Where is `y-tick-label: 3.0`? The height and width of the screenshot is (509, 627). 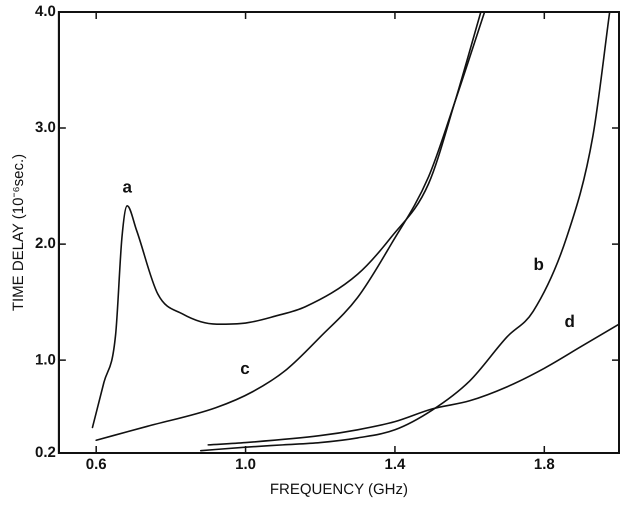
y-tick-label: 3.0 is located at coordinates (45, 127).